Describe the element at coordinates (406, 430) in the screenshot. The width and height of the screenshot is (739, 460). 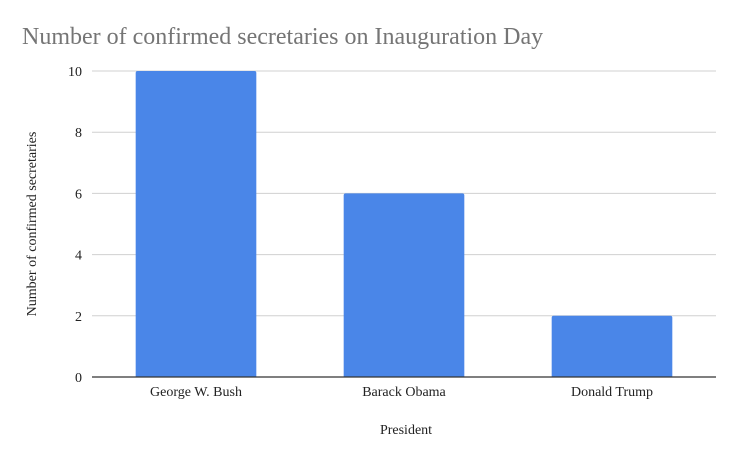
I see `x-axis-title: President` at that location.